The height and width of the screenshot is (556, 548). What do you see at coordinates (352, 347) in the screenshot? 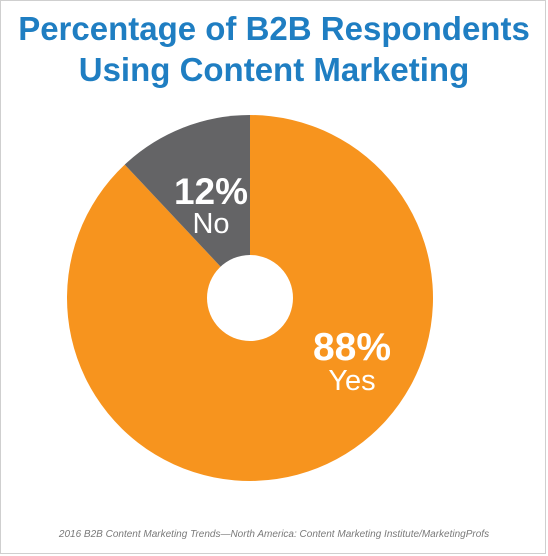
I see `slice-yes-value-label: 88%` at bounding box center [352, 347].